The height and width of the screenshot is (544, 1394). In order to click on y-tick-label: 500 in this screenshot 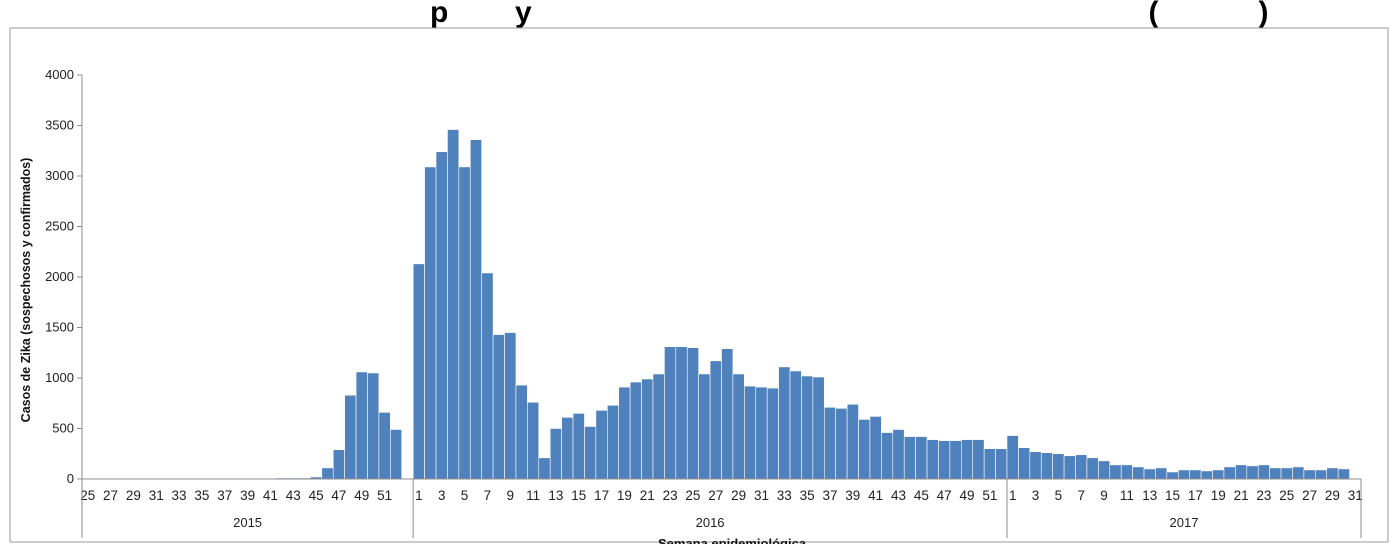, I will do `click(63, 428)`.